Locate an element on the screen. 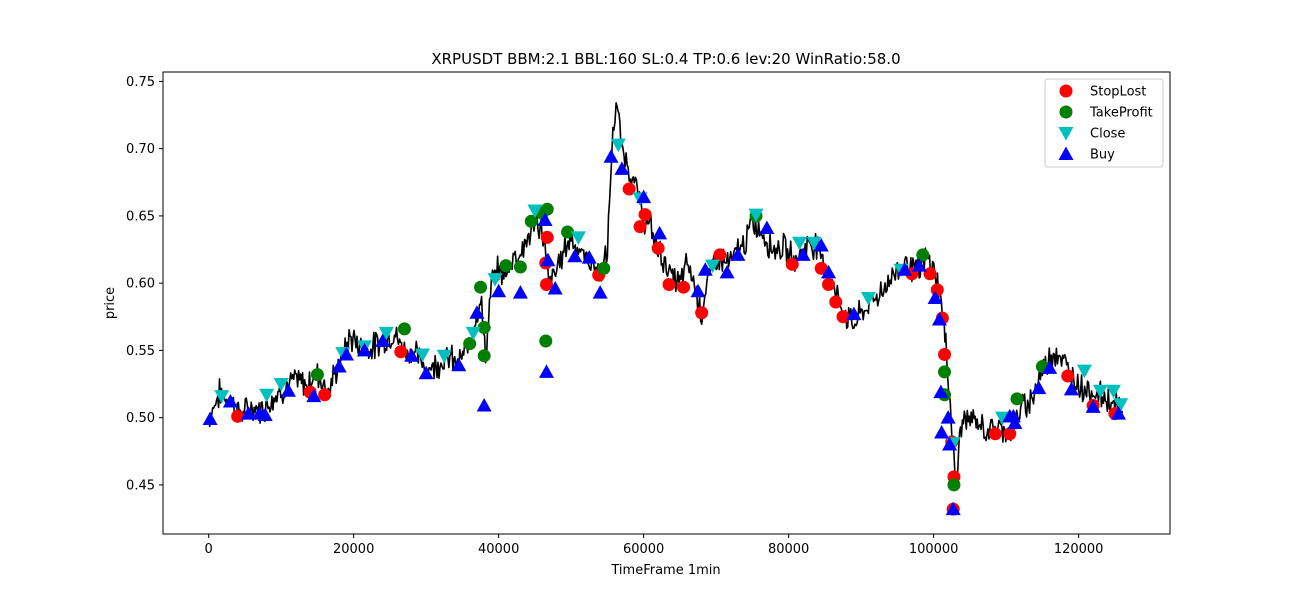 The height and width of the screenshot is (600, 1300). y-axis: 0.45 0.50 0.55 0.60 0.65 0.70 0.75 is located at coordinates (144, 284).